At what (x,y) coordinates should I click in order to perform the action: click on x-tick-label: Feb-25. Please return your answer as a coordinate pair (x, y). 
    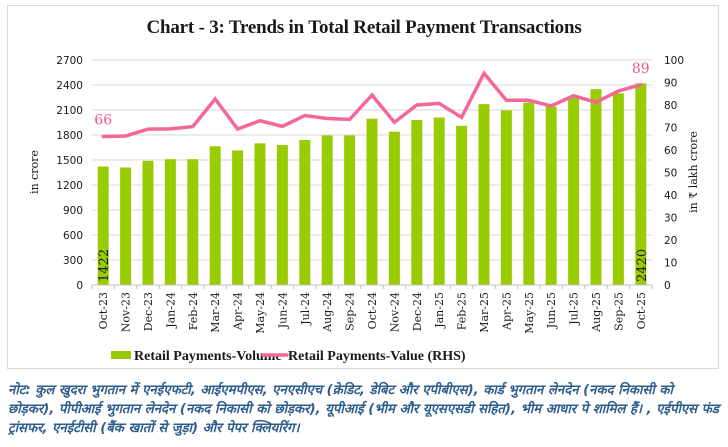
    Looking at the image, I should click on (462, 311).